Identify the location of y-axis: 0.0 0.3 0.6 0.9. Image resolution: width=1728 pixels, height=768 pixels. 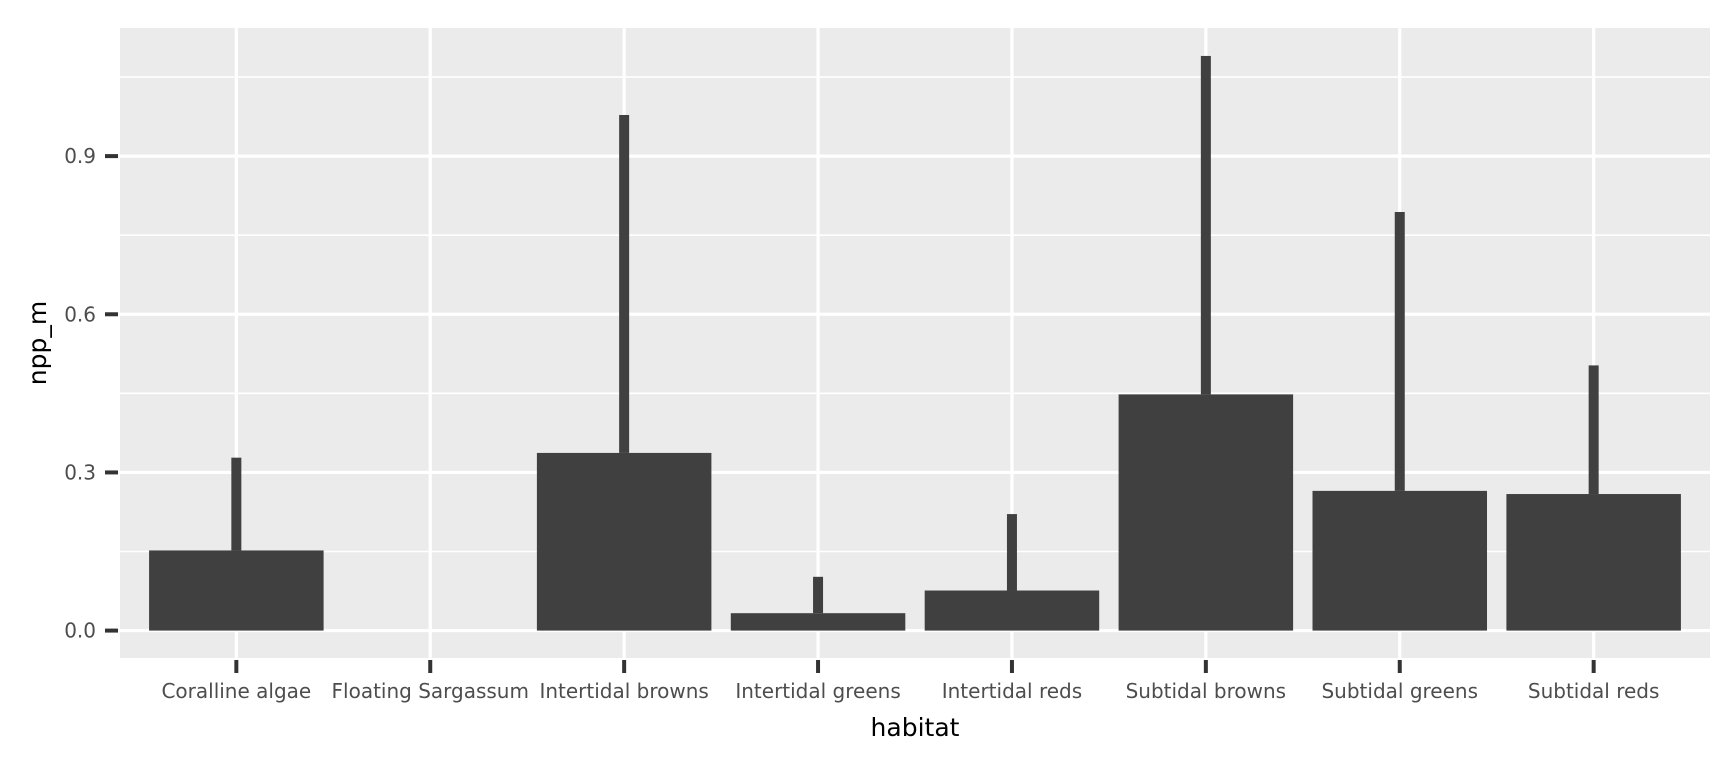
(91, 393).